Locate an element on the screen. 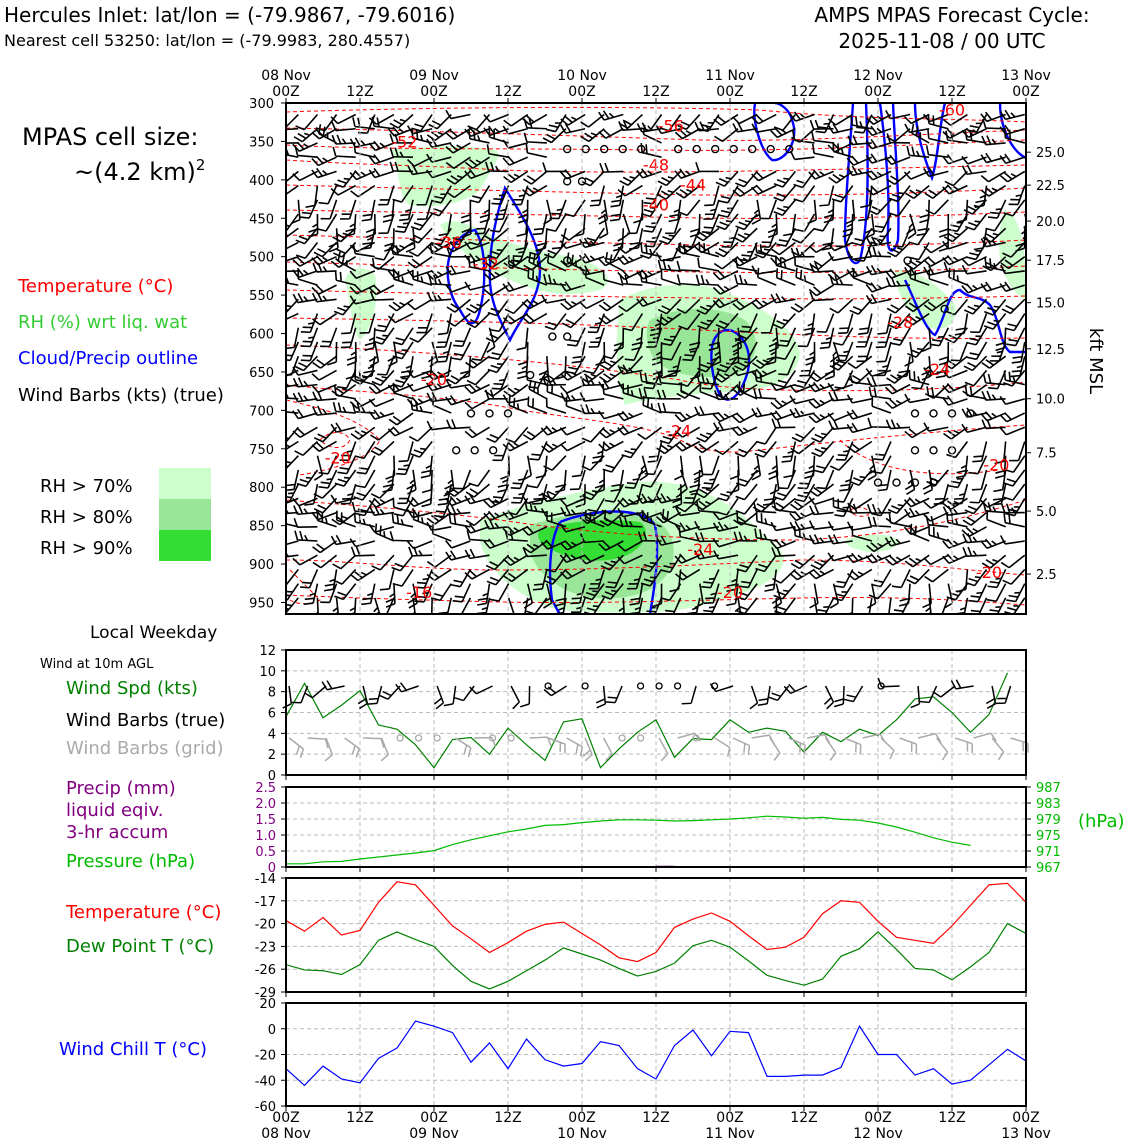 The width and height of the screenshot is (1140, 1140). height-tick-label: 20.0 is located at coordinates (1050, 222).